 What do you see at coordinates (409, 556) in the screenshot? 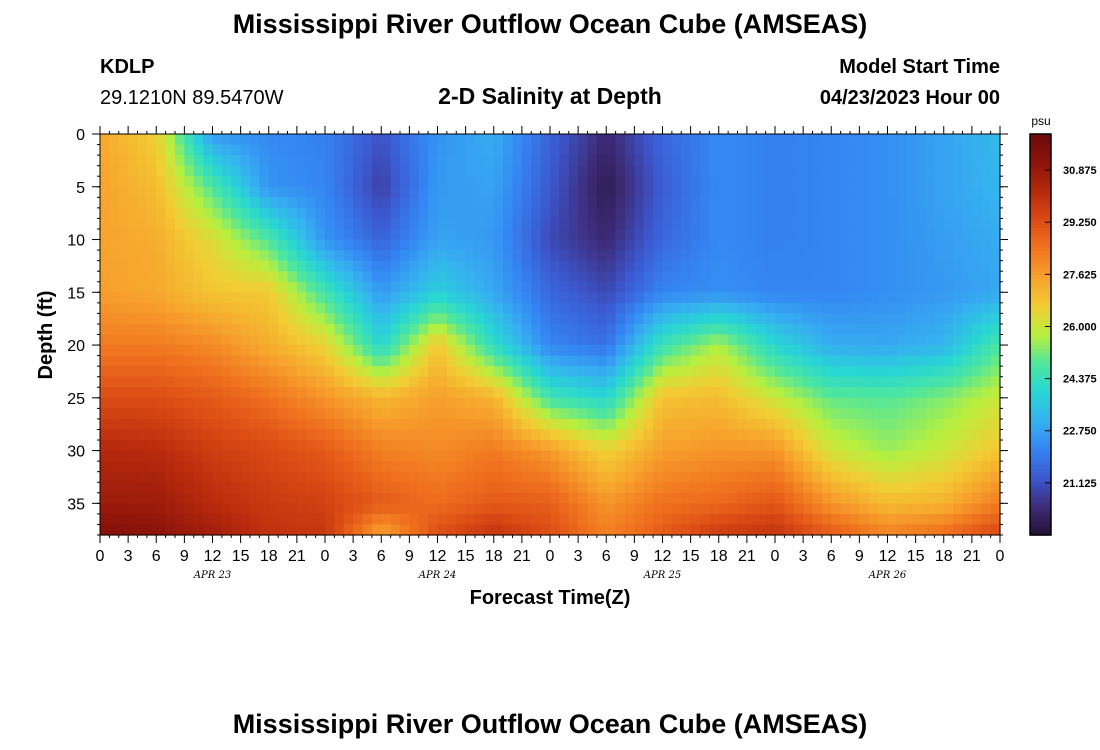
I see `x-tick-label: 9` at bounding box center [409, 556].